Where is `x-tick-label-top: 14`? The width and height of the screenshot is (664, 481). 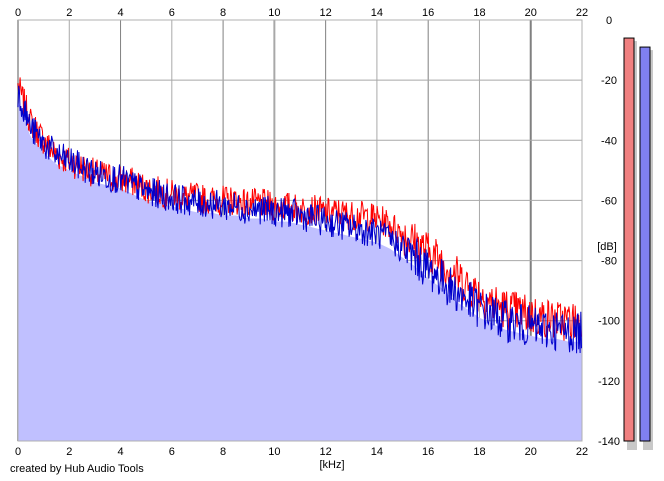
x-tick-label-top: 14 is located at coordinates (377, 13).